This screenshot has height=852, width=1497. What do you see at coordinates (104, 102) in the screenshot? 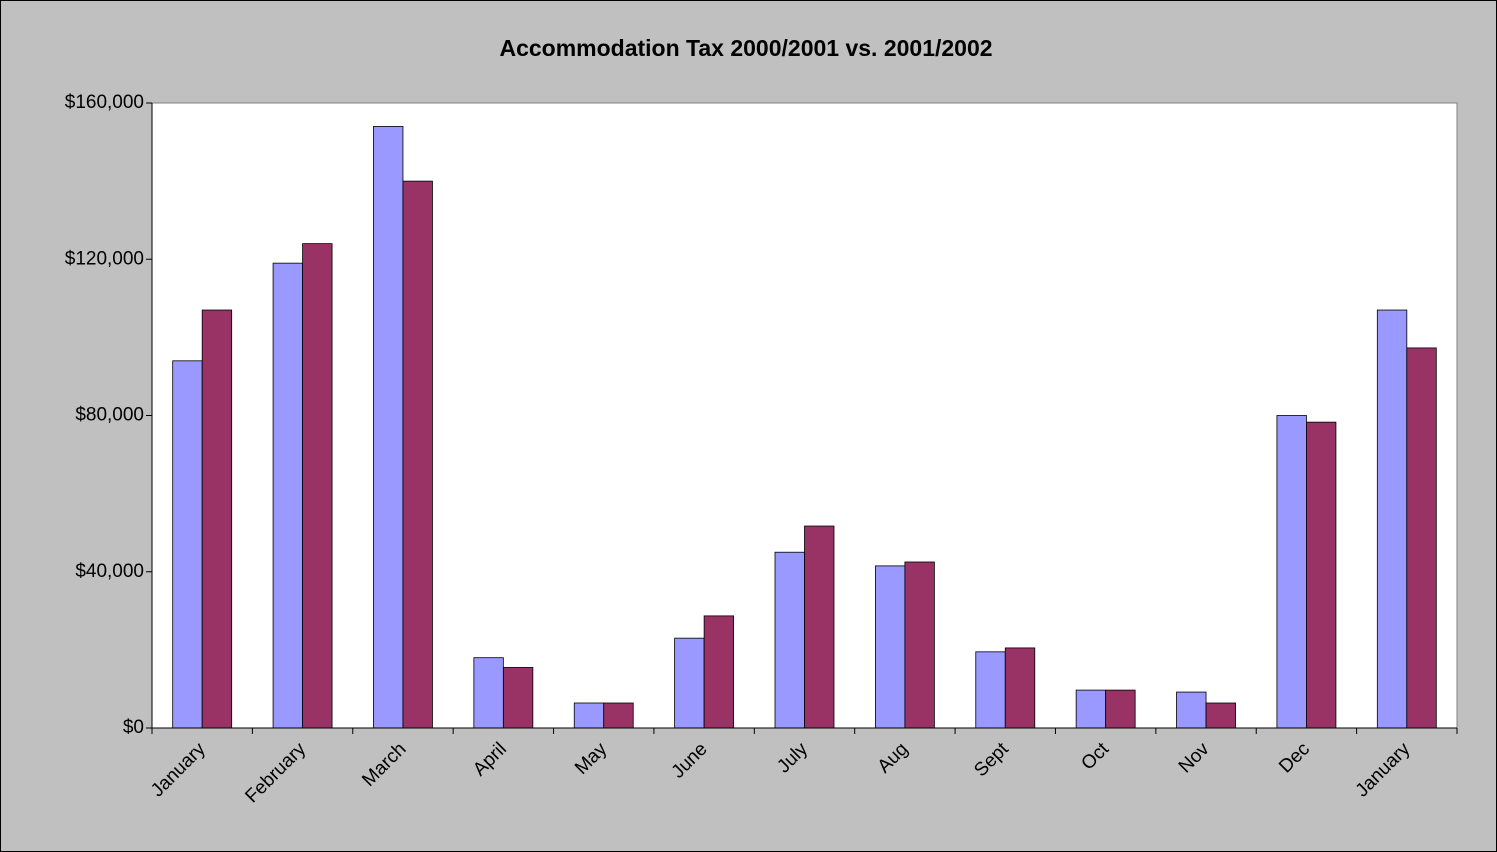
I see `y-tick-label: $160,000` at bounding box center [104, 102].